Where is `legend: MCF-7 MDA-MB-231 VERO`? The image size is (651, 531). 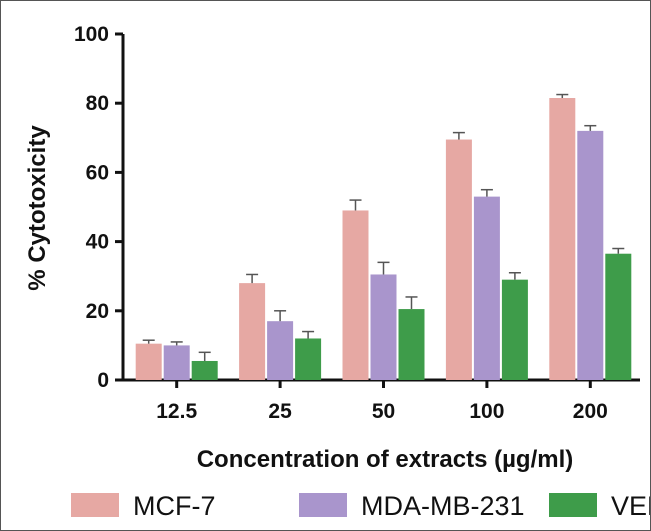
legend: MCF-7 MDA-MB-231 VERO is located at coordinates (360, 506).